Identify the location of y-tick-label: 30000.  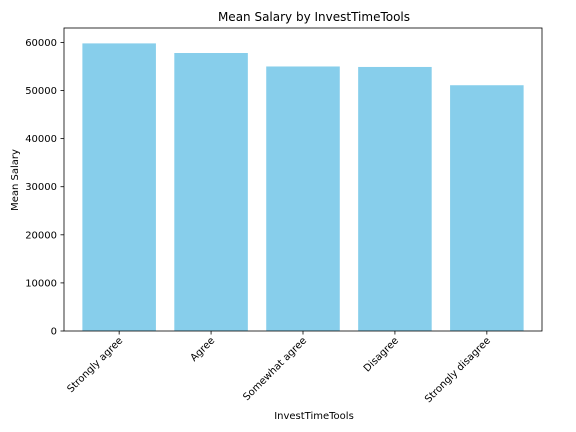
(41, 187).